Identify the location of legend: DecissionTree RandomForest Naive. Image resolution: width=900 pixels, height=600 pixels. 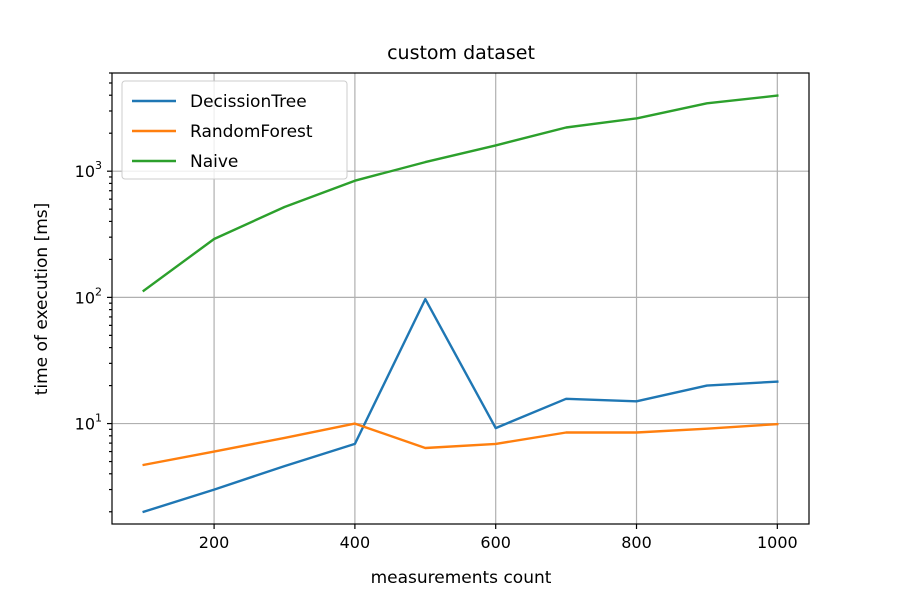
(234, 130).